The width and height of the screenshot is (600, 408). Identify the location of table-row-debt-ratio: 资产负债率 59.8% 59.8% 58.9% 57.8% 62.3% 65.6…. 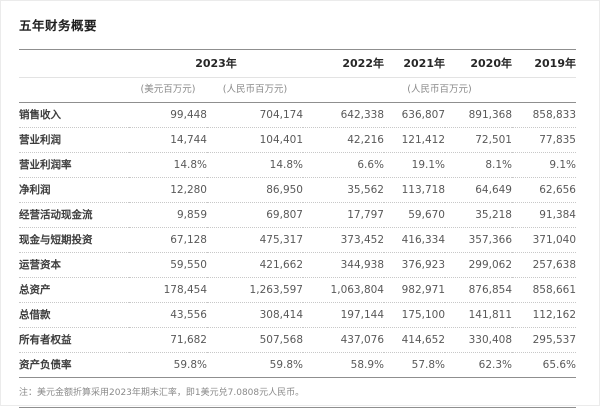
(297, 365).